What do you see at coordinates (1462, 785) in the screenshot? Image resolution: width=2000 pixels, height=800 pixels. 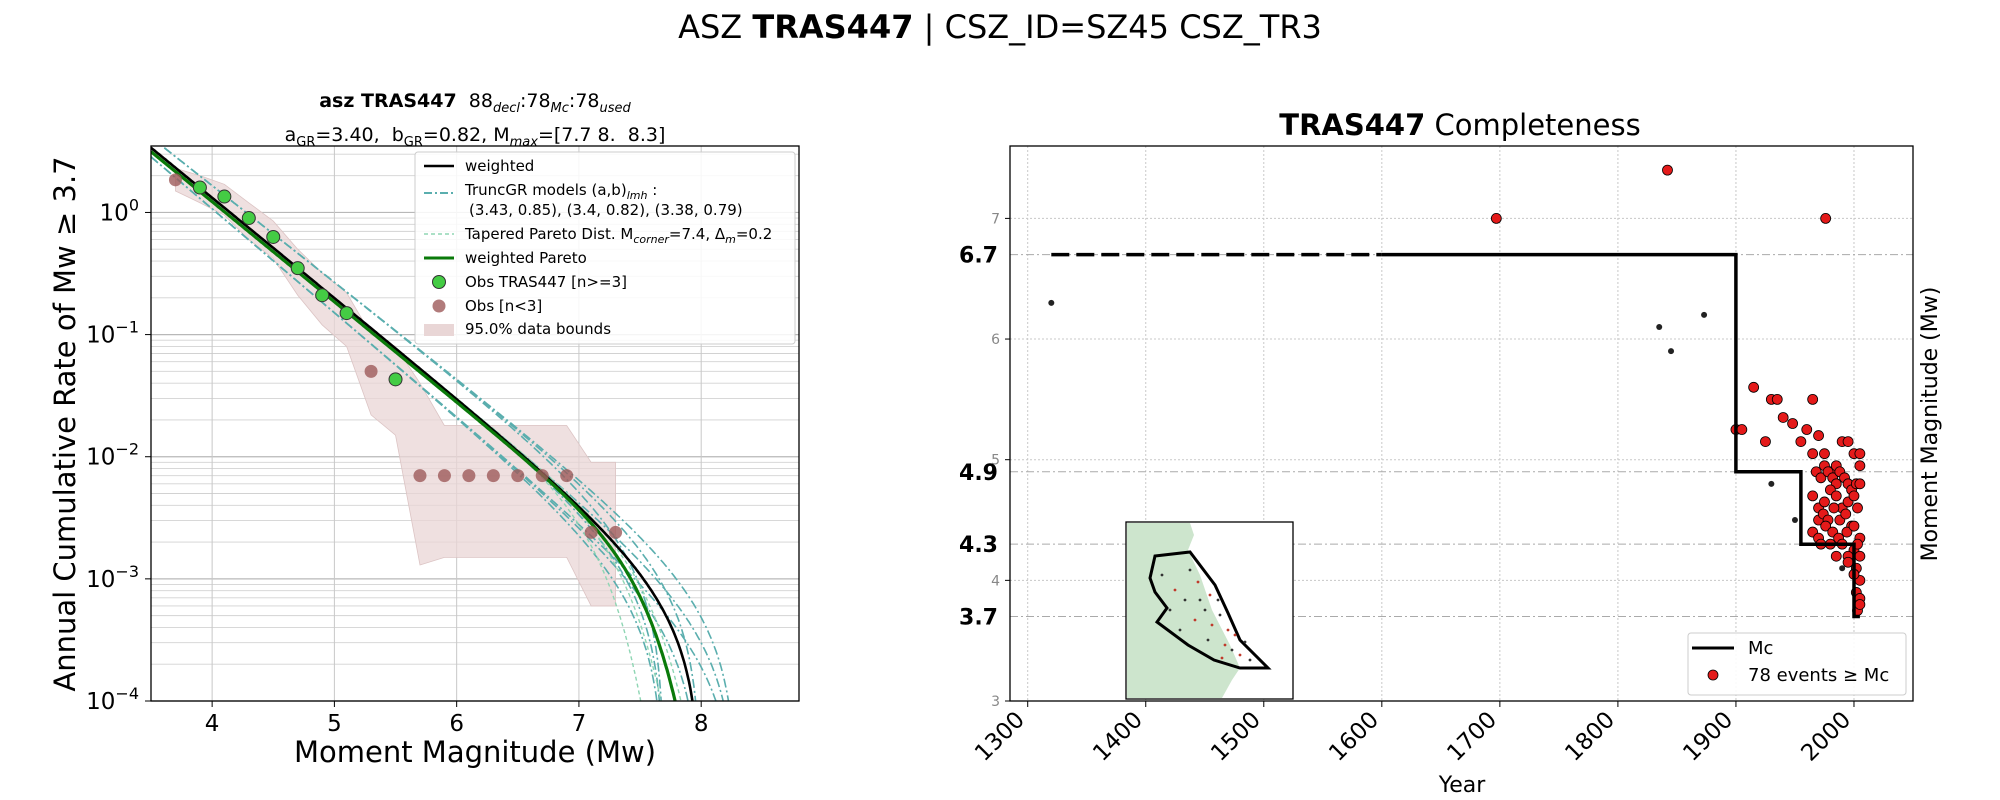 I see `right-xlabel: Year` at bounding box center [1462, 785].